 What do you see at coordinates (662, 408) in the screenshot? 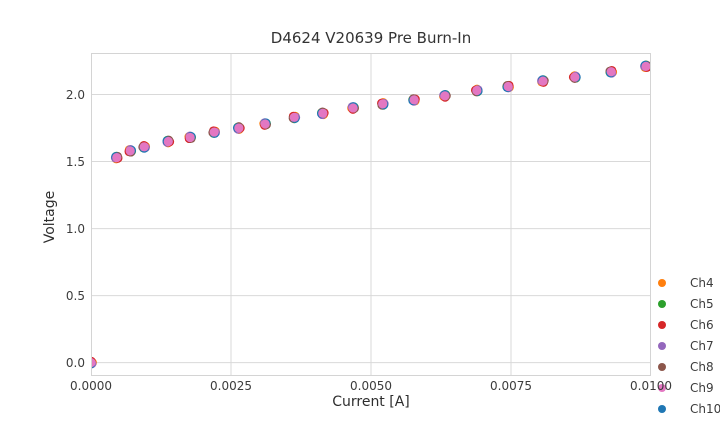
I see `legend-marker-ch10` at bounding box center [662, 408].